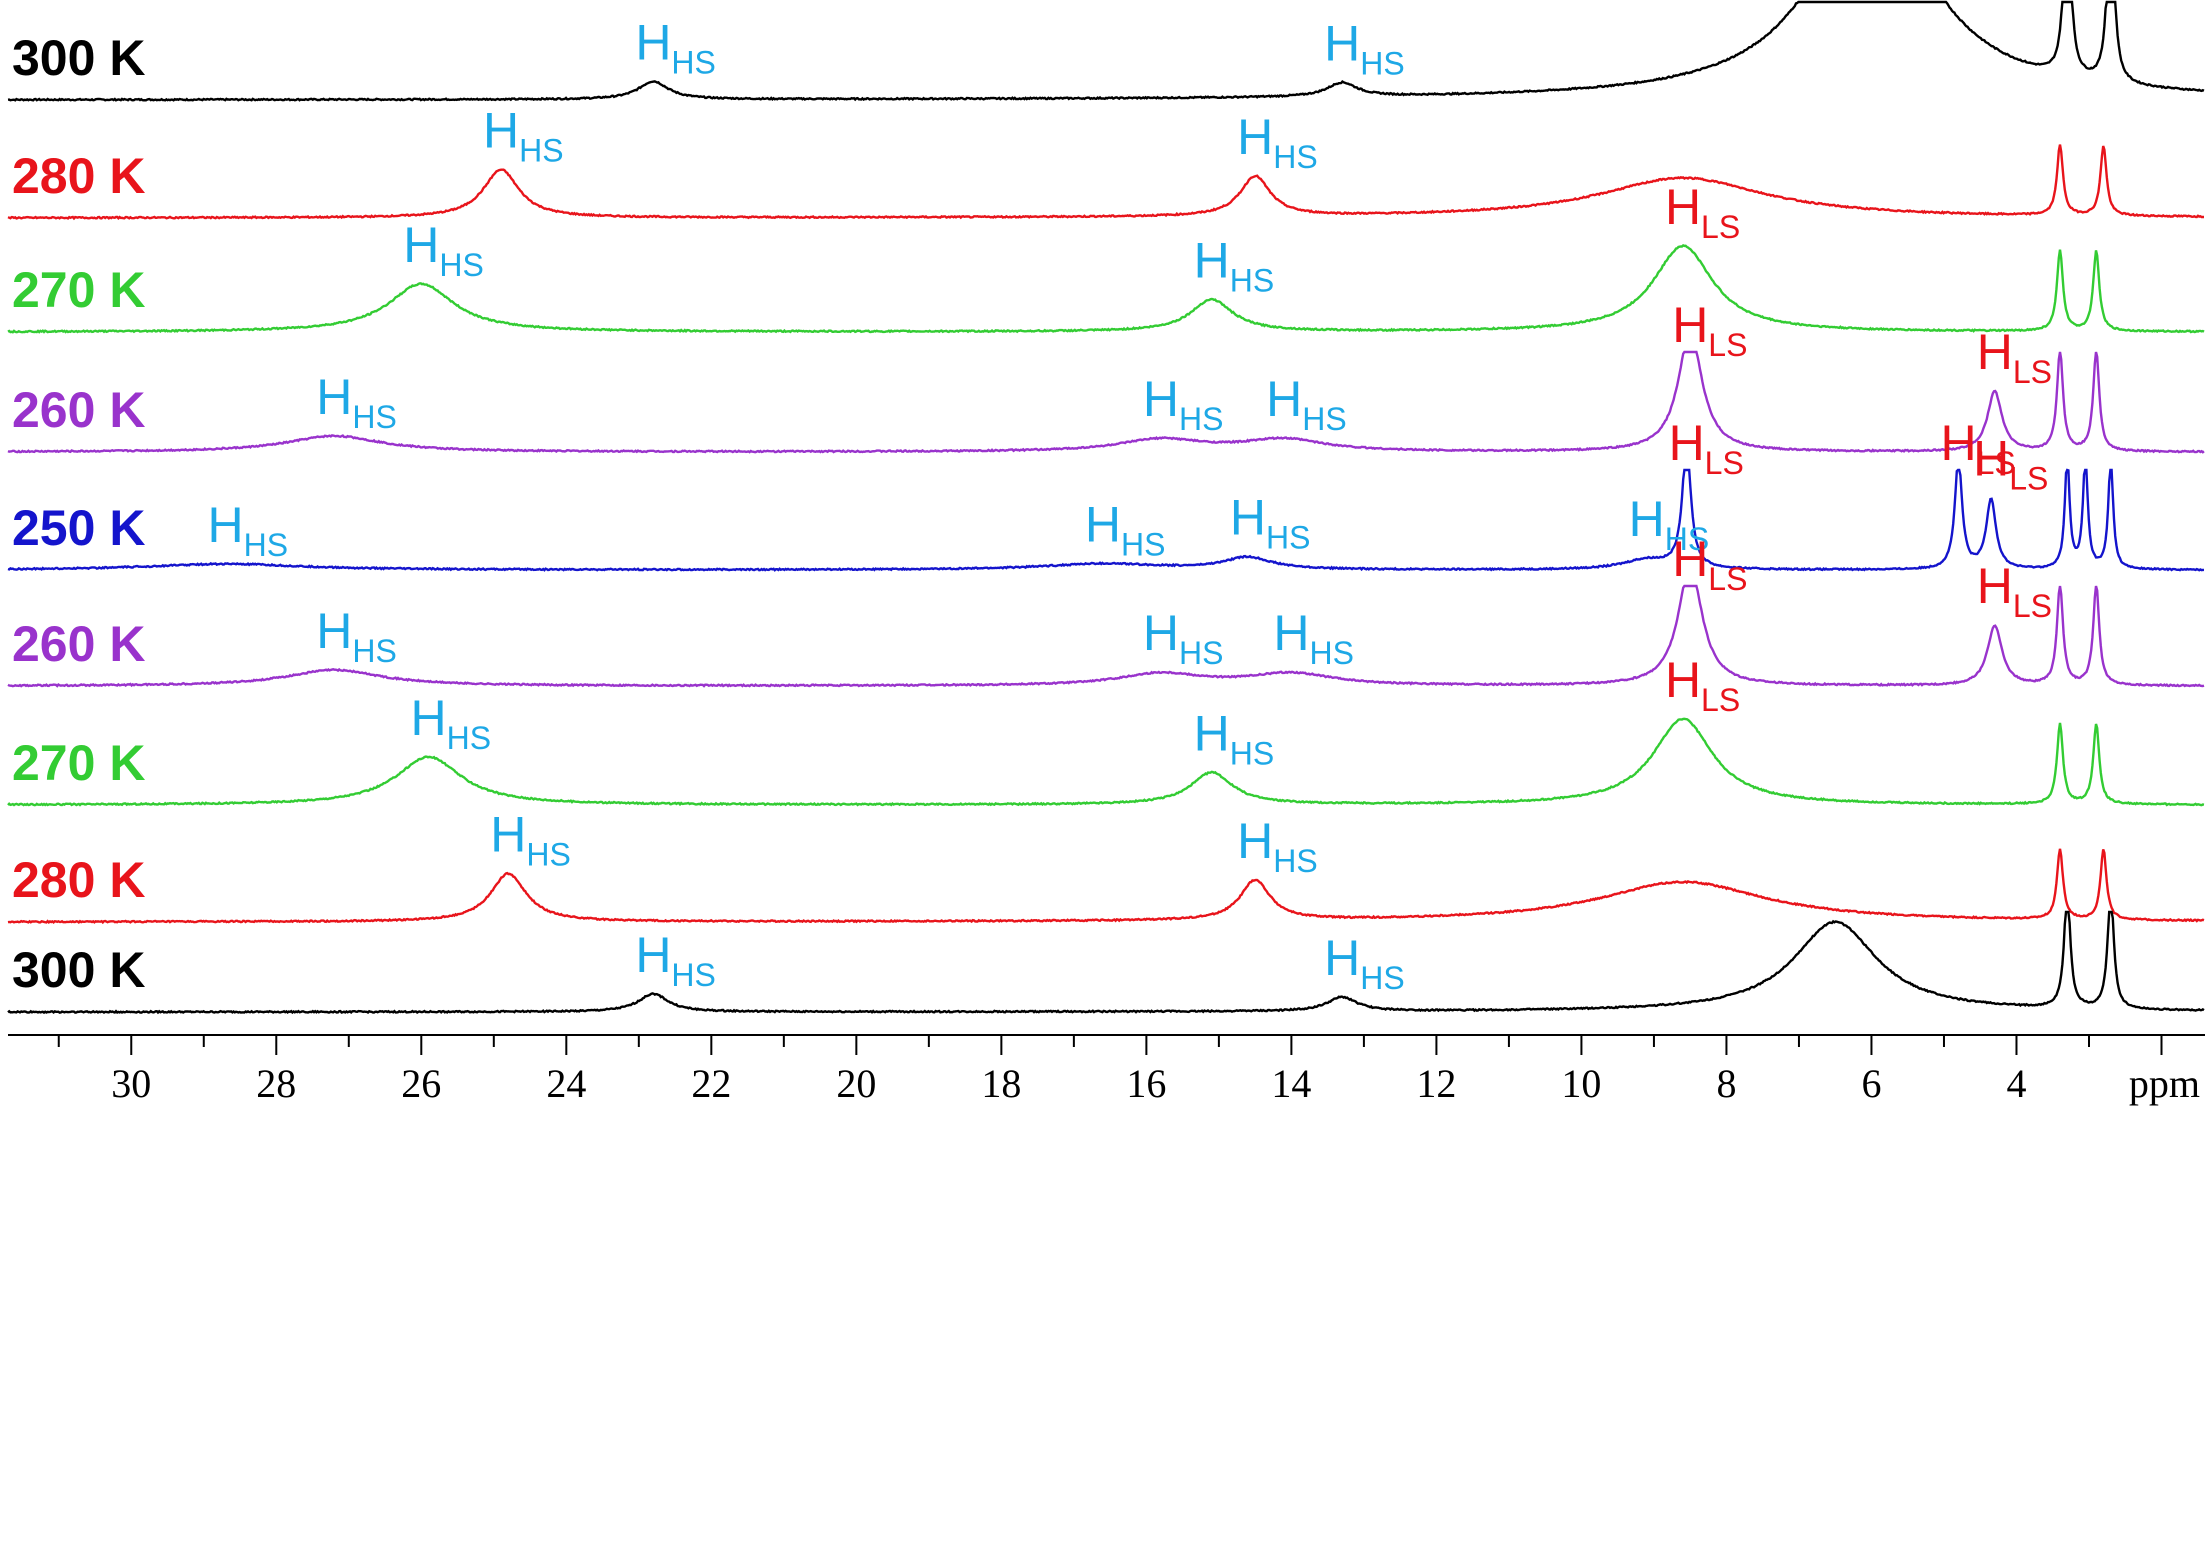 This screenshot has height=1559, width=2208. What do you see at coordinates (1001, 1083) in the screenshot?
I see `x-tick-label: 18` at bounding box center [1001, 1083].